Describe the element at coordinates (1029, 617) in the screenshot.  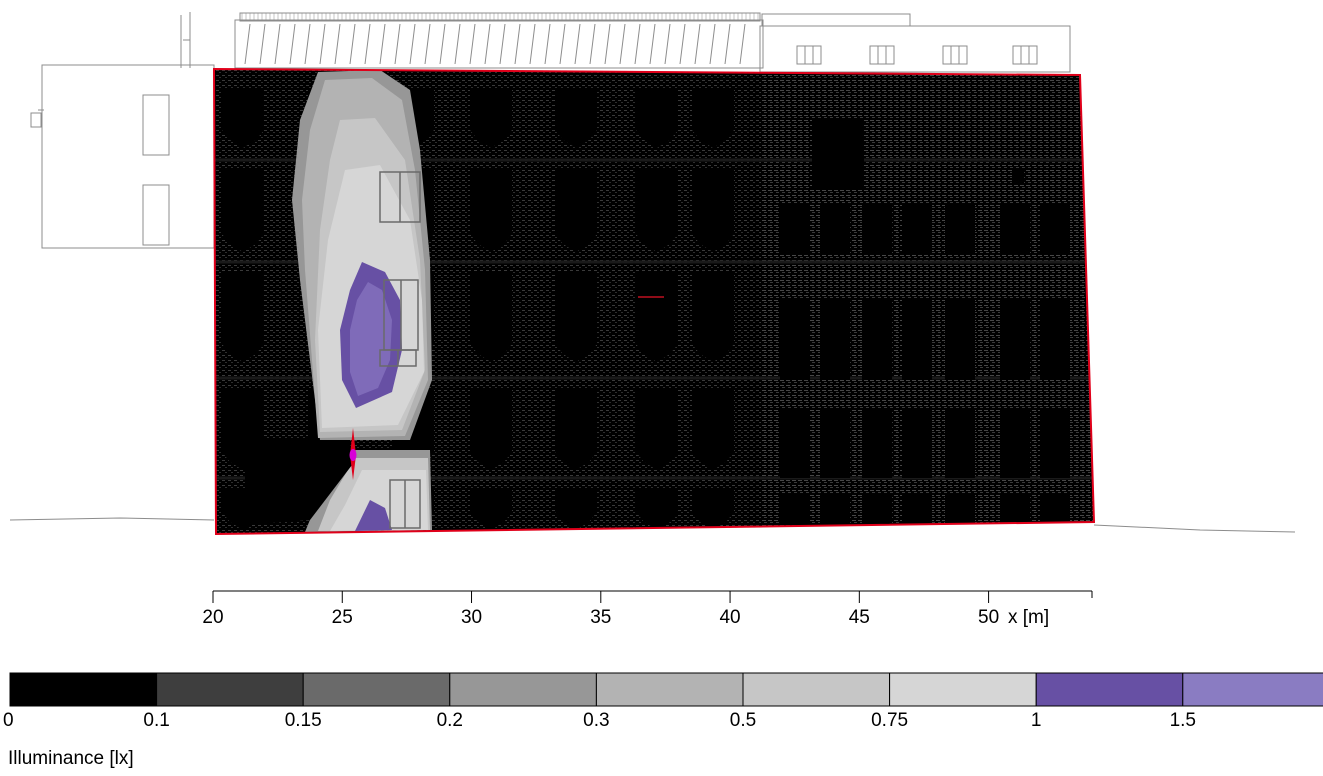
I see `x-axis-title: x [m]` at that location.